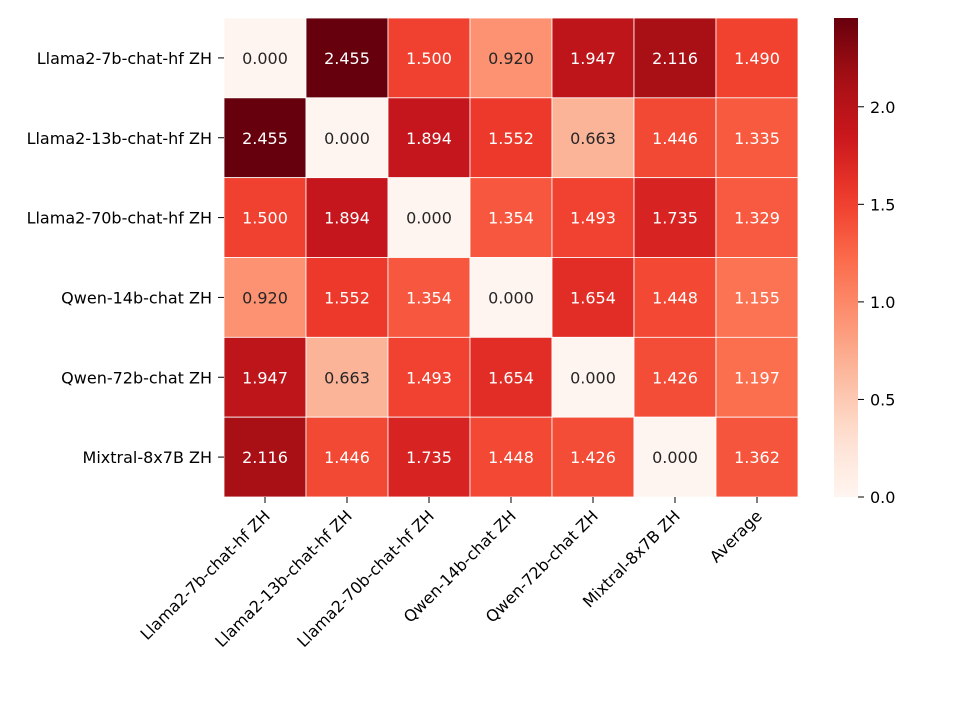  What do you see at coordinates (136, 377) in the screenshot?
I see `row-label: Qwen-72b-chat ZH` at bounding box center [136, 377].